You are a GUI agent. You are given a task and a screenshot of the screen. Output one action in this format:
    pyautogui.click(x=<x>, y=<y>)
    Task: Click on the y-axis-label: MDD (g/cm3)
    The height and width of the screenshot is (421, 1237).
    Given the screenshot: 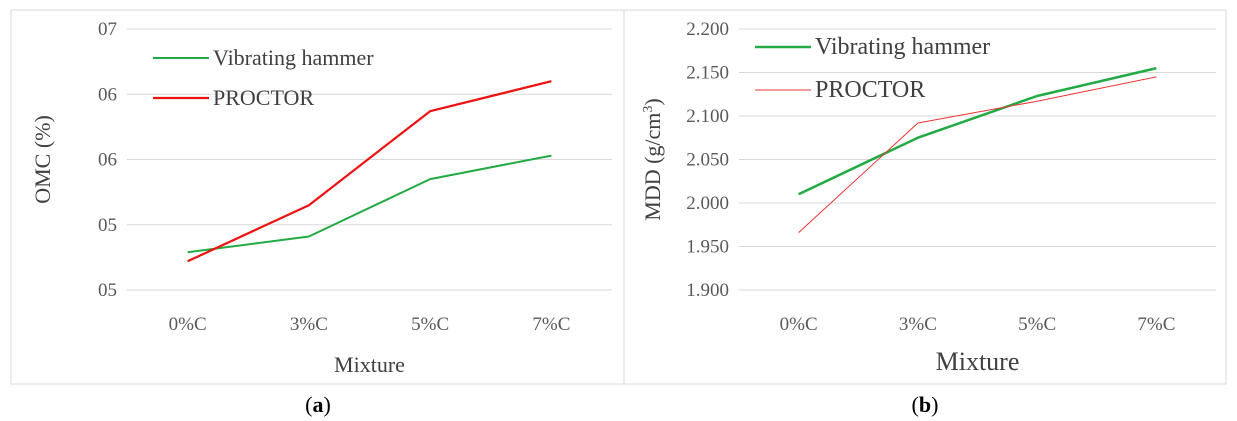 What is the action you would take?
    pyautogui.click(x=652, y=159)
    